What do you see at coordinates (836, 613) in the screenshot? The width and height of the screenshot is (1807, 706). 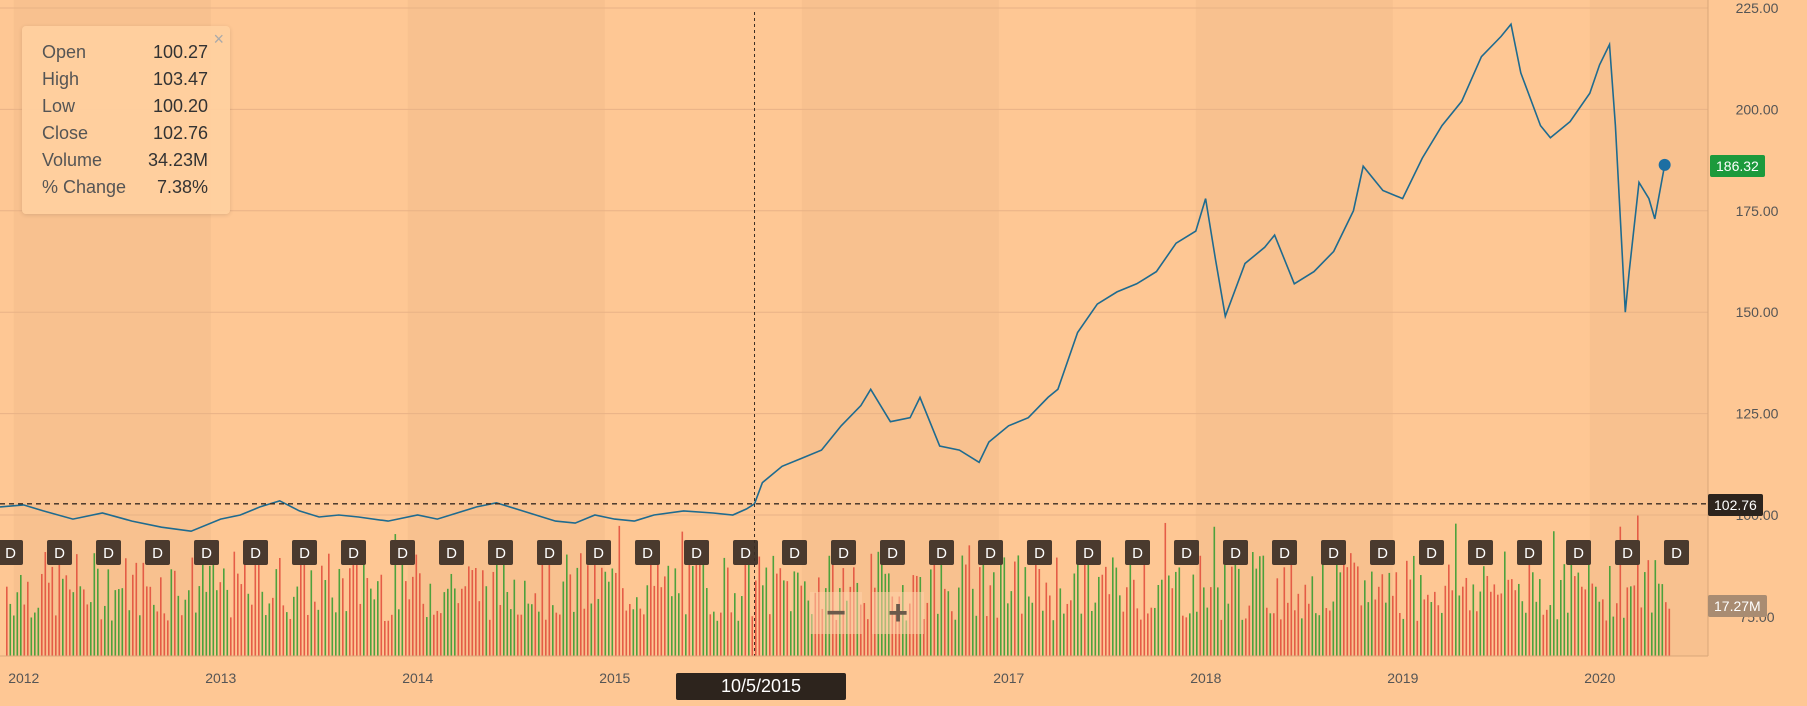 I see `zoom-out-button: −` at bounding box center [836, 613].